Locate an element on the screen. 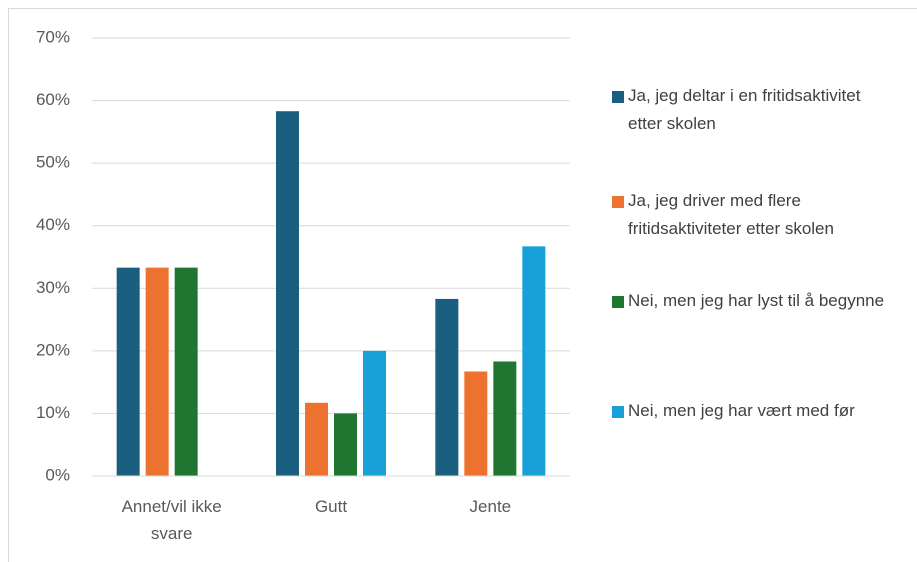  y-tick-label: 0% is located at coordinates (57, 474).